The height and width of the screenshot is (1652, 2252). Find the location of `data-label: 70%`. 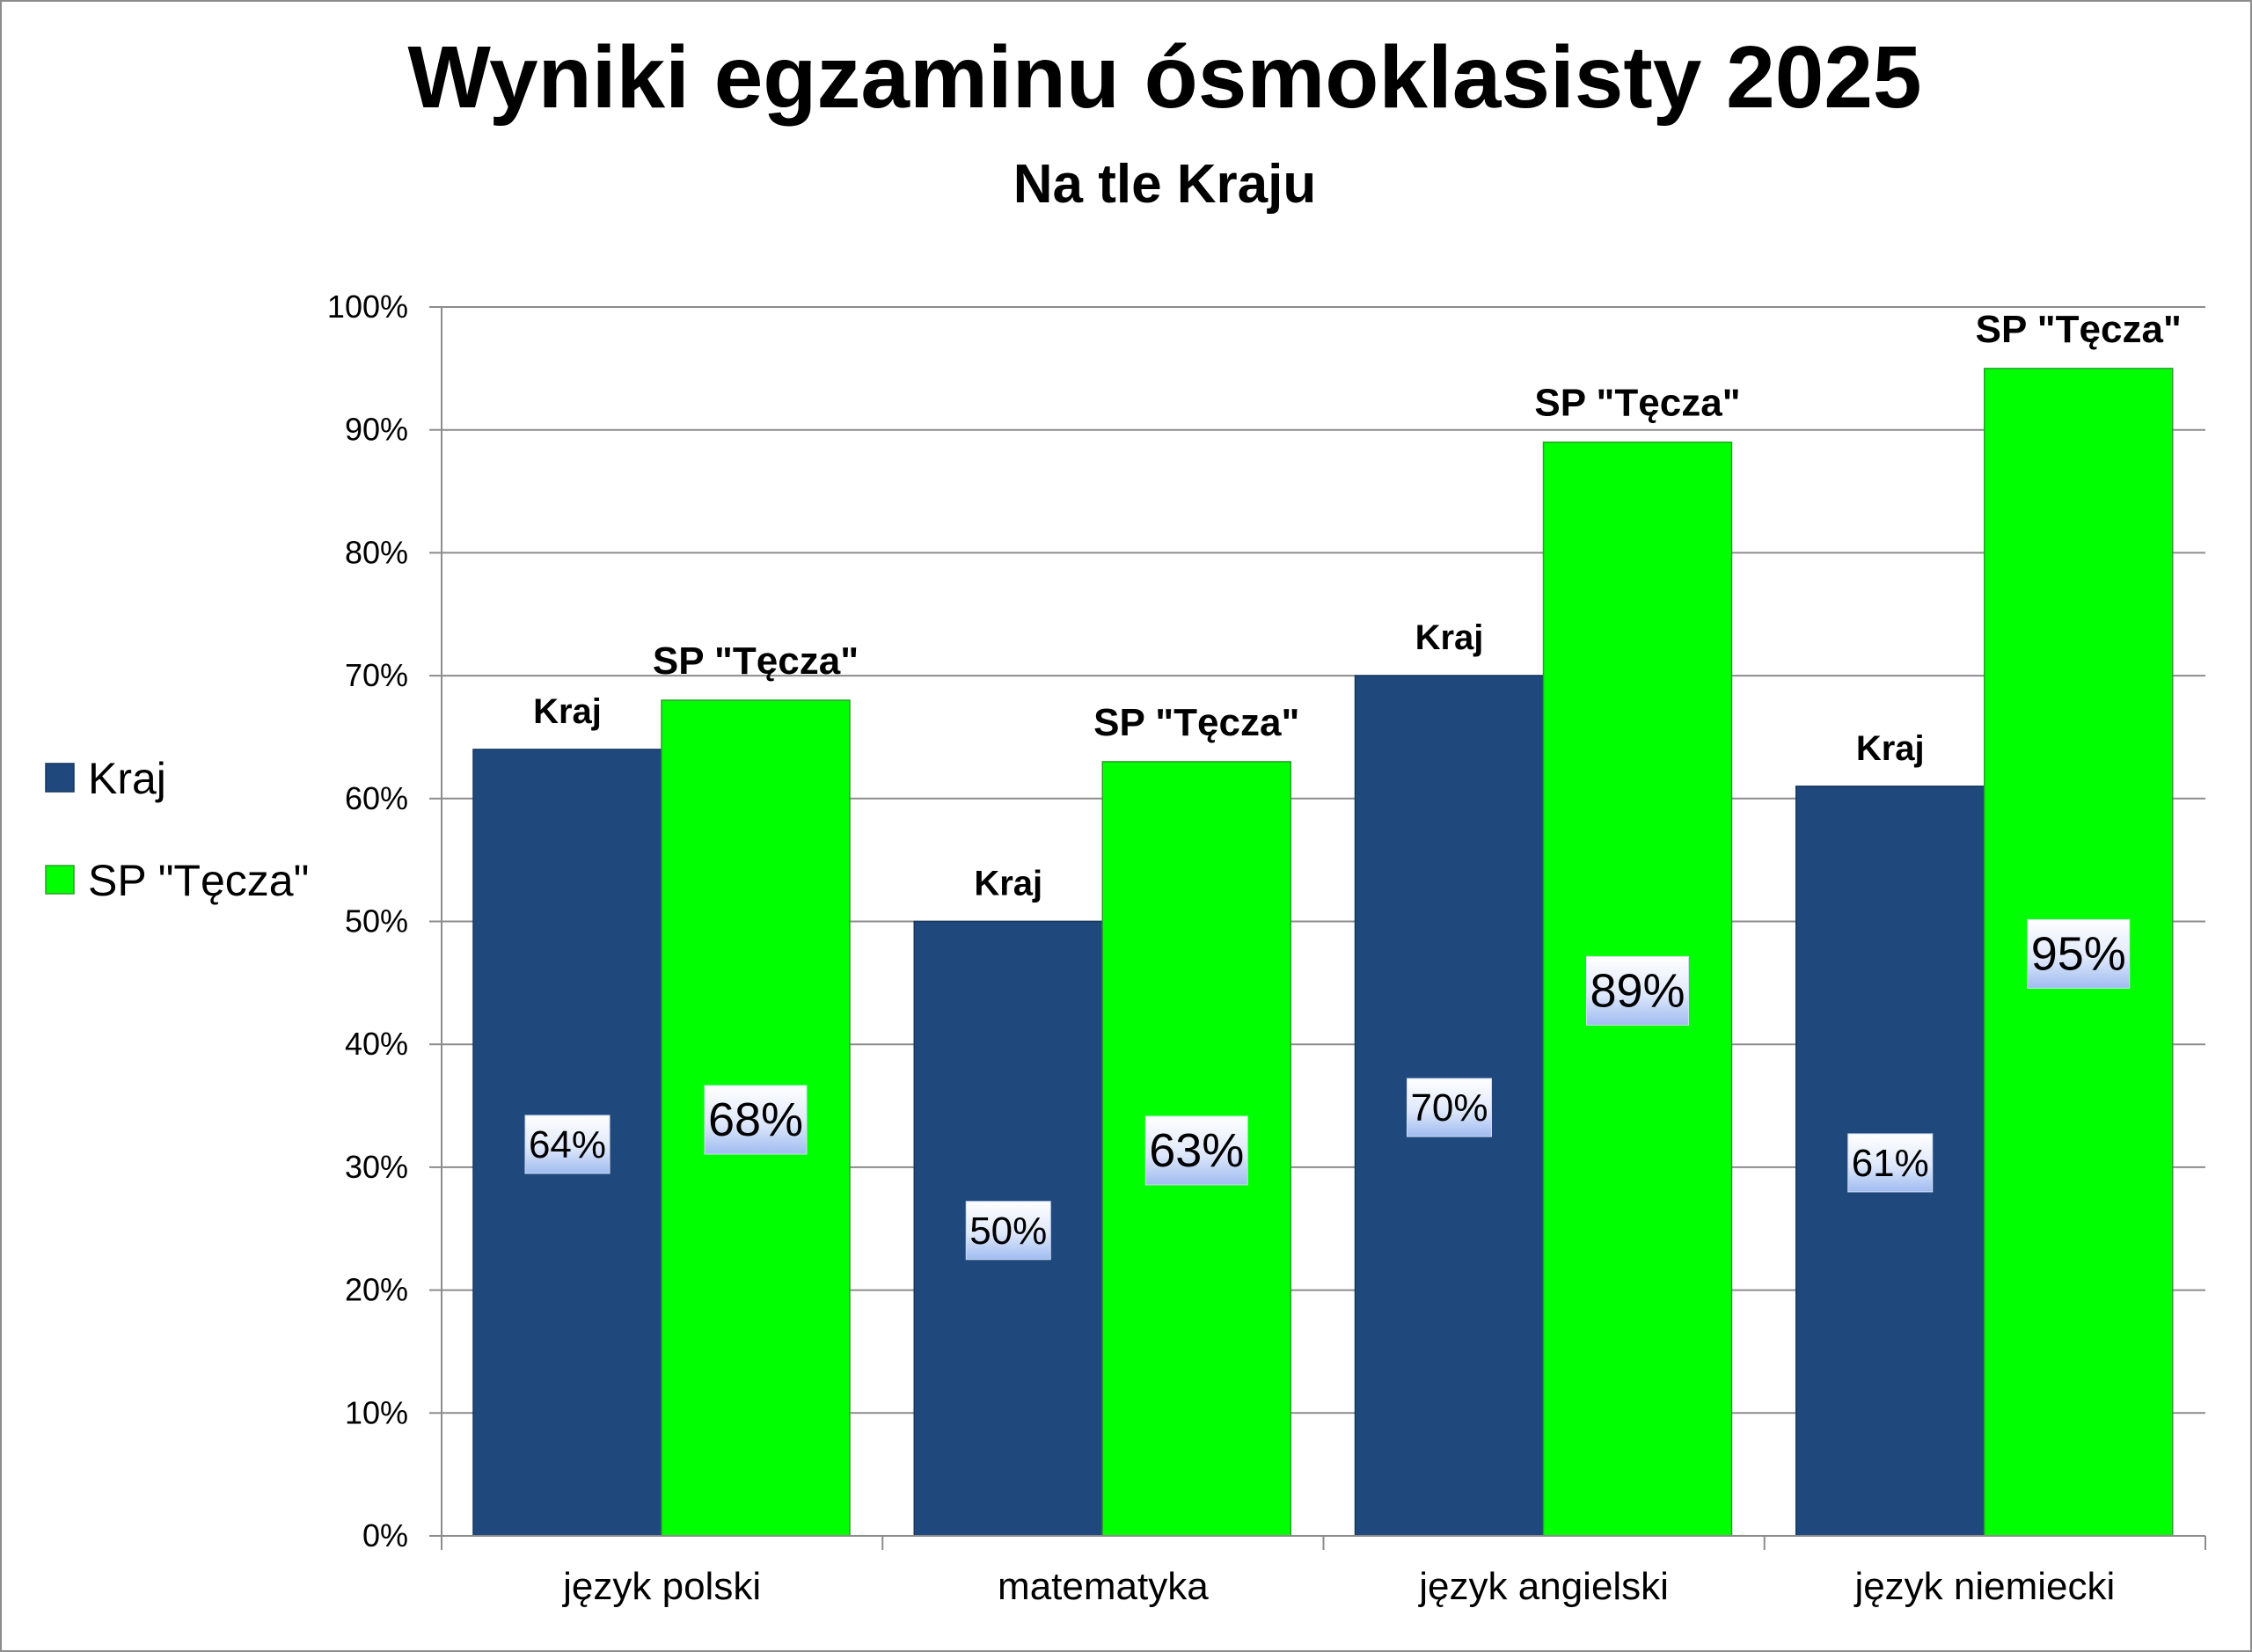

data-label: 70% is located at coordinates (1449, 1107).